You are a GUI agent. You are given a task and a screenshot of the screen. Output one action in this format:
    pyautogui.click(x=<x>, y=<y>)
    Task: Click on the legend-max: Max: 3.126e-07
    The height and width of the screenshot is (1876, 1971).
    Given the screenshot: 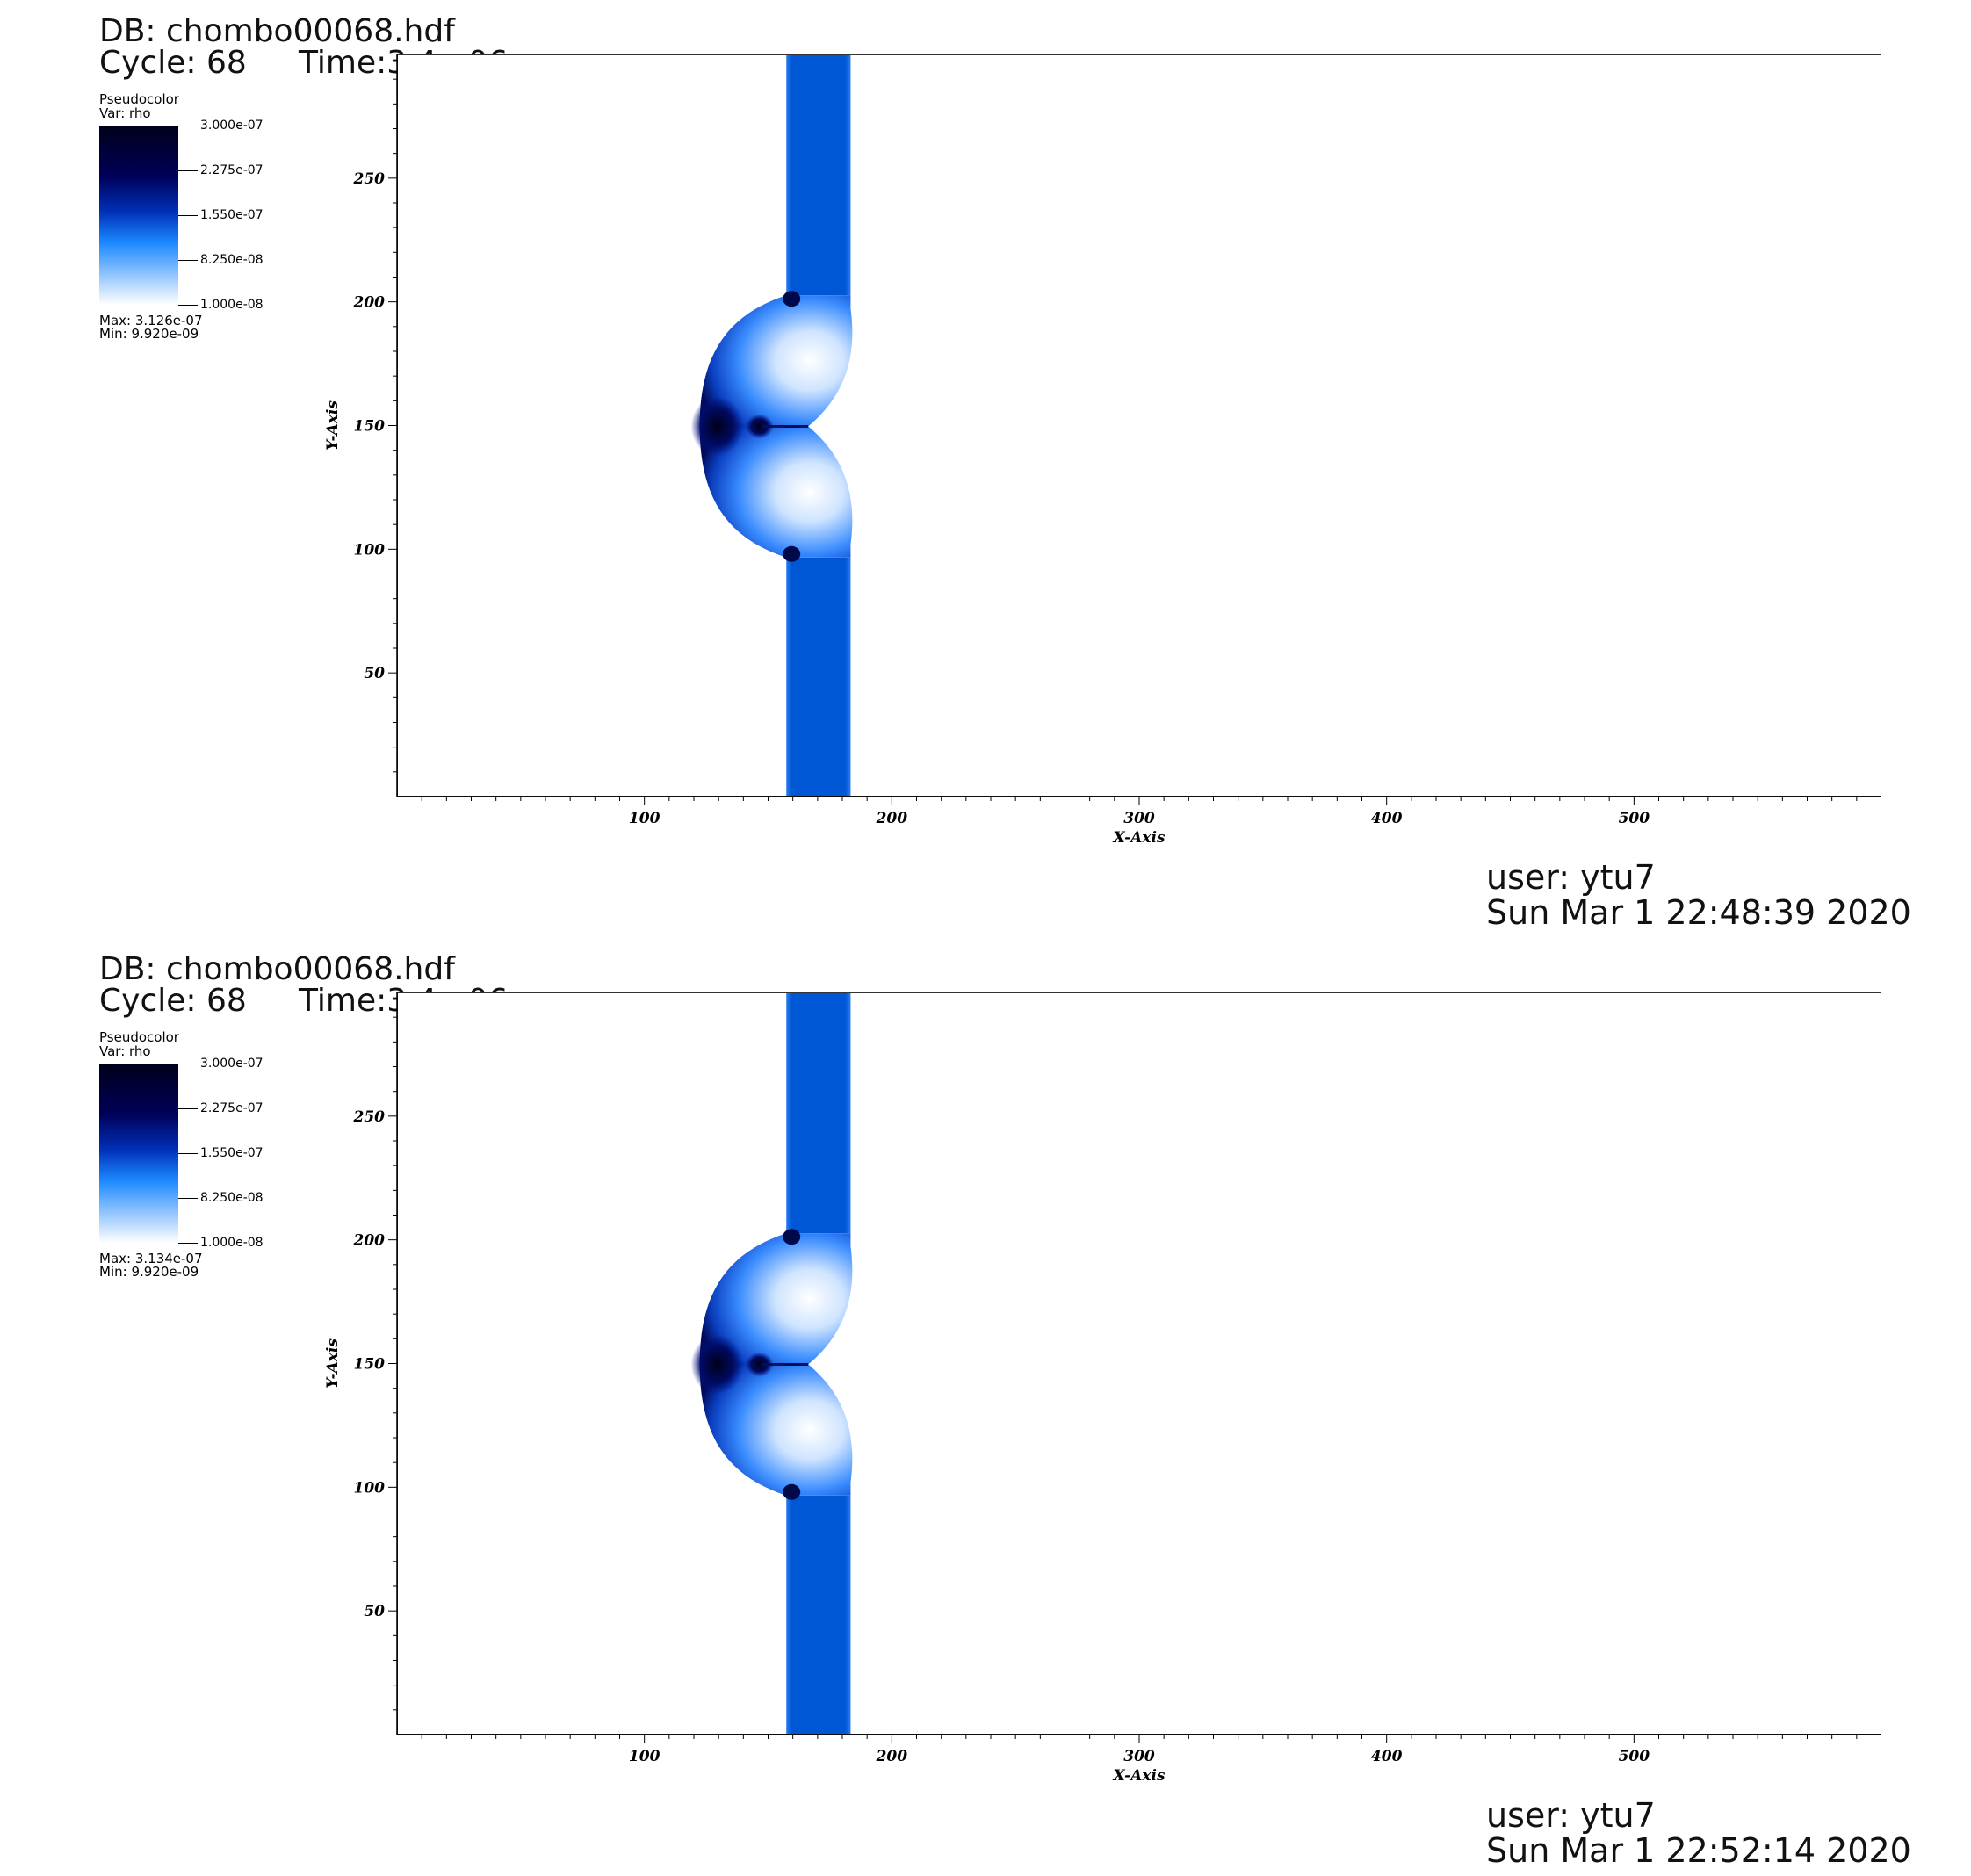 What is the action you would take?
    pyautogui.click(x=151, y=320)
    